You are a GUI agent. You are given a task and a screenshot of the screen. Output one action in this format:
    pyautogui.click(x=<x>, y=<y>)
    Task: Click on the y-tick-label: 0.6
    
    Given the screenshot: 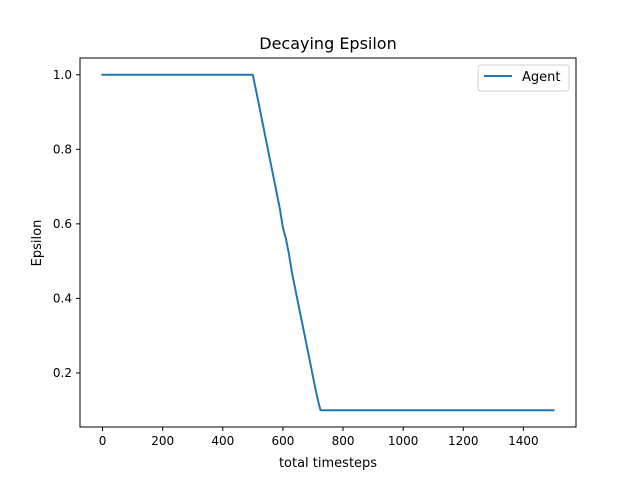 What is the action you would take?
    pyautogui.click(x=62, y=224)
    